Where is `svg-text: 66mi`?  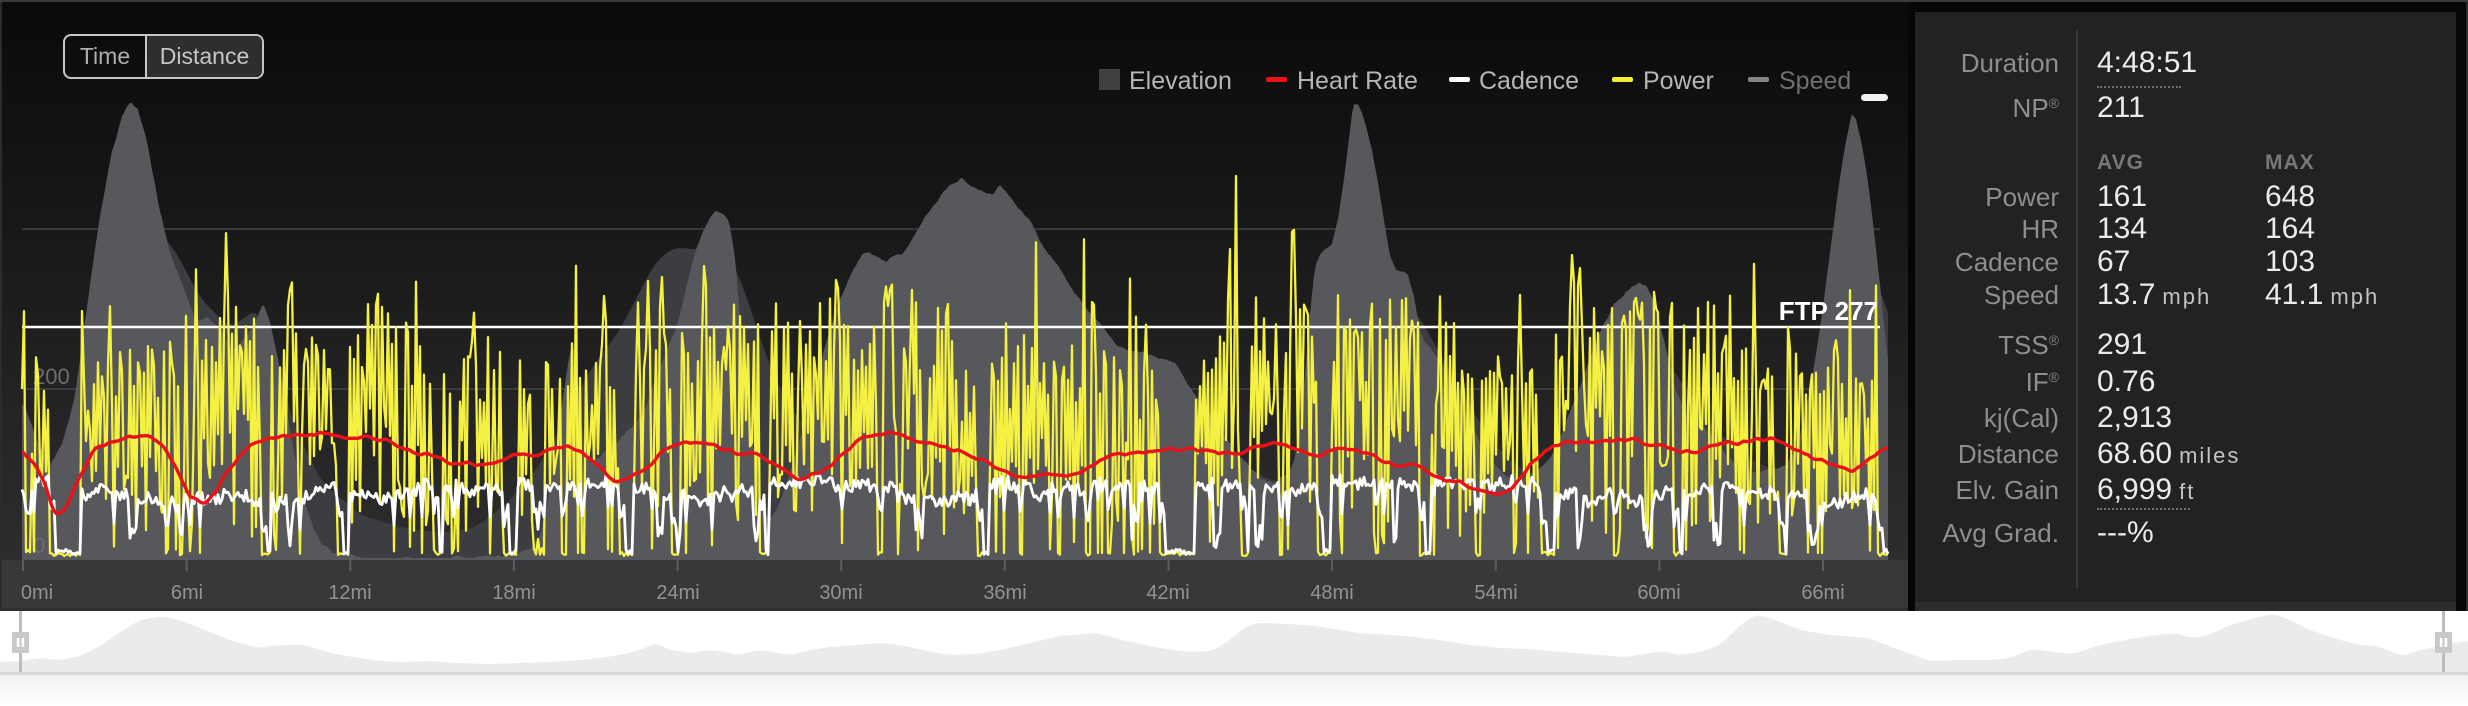 svg-text: 66mi is located at coordinates (1822, 593).